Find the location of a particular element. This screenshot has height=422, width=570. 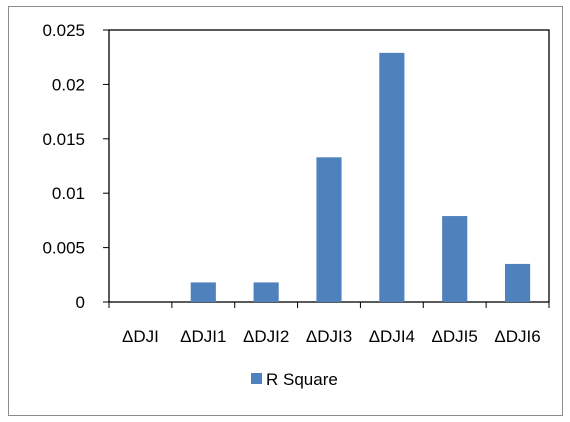

x-tick-label: ΔDJI2 is located at coordinates (266, 336).